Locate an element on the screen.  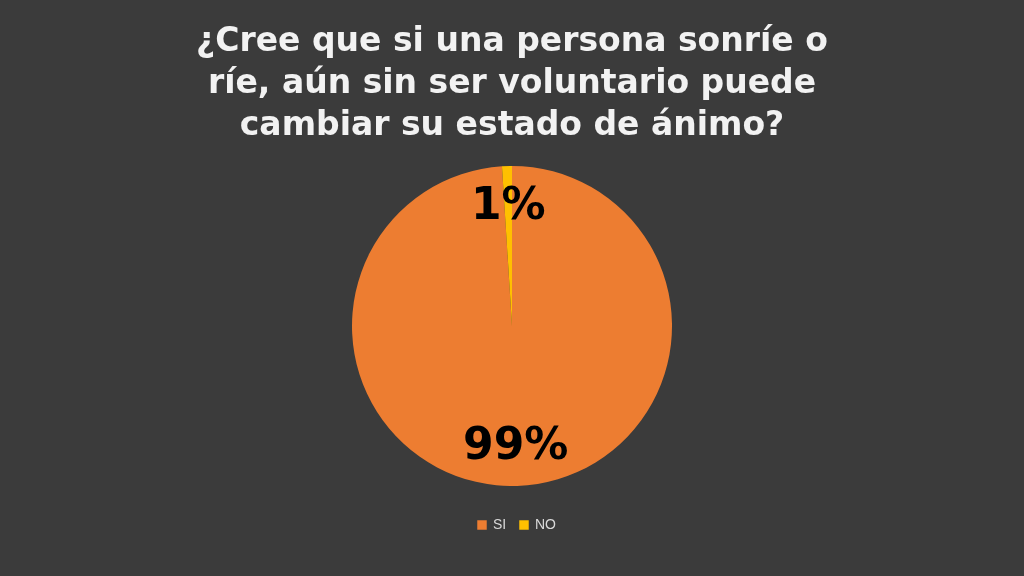
chart-title: ¿Cree que si una persona sonríe o ríe, aún sin ser voluntario puede cambiar su estado de ánimo? is located at coordinates (512, 81).